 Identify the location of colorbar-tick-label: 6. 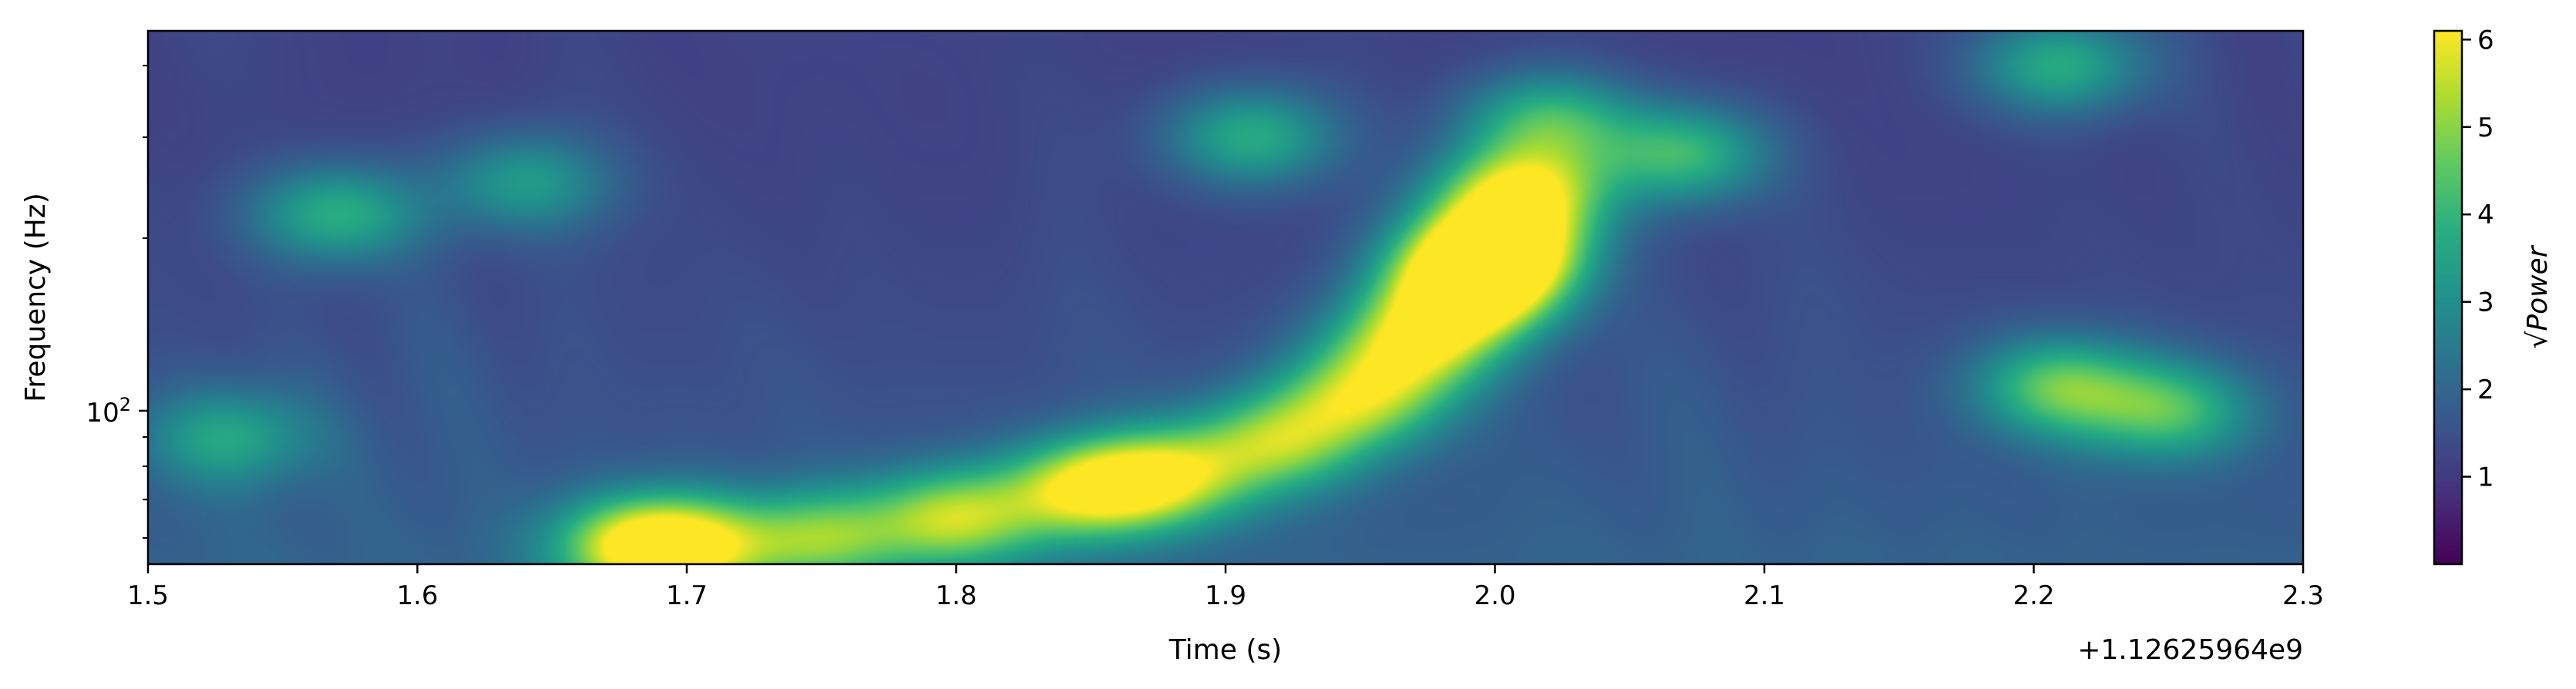
(2485, 40).